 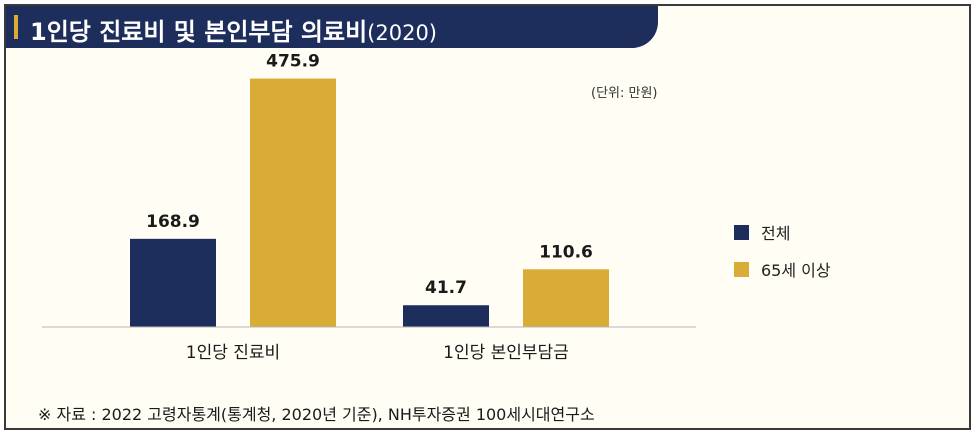 I want to click on legend-item-all: 전체, so click(x=762, y=232).